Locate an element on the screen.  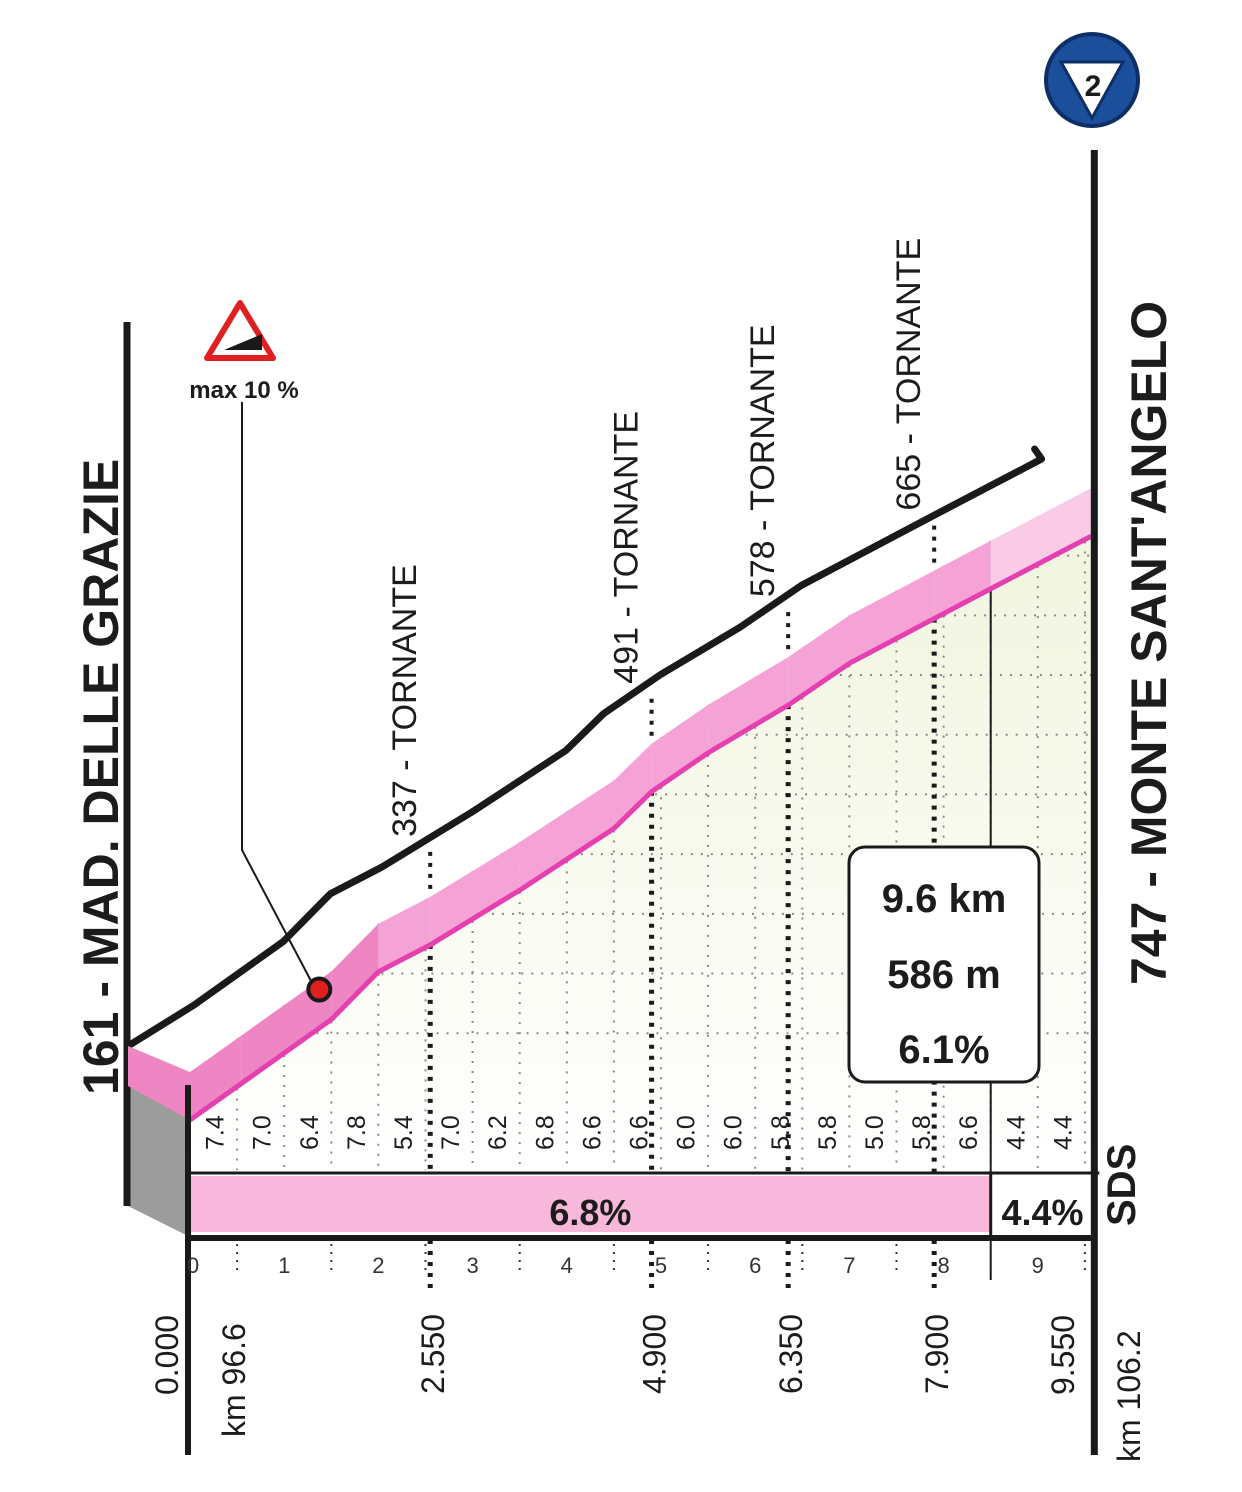
max-gradient-leader is located at coordinates (277, 692).